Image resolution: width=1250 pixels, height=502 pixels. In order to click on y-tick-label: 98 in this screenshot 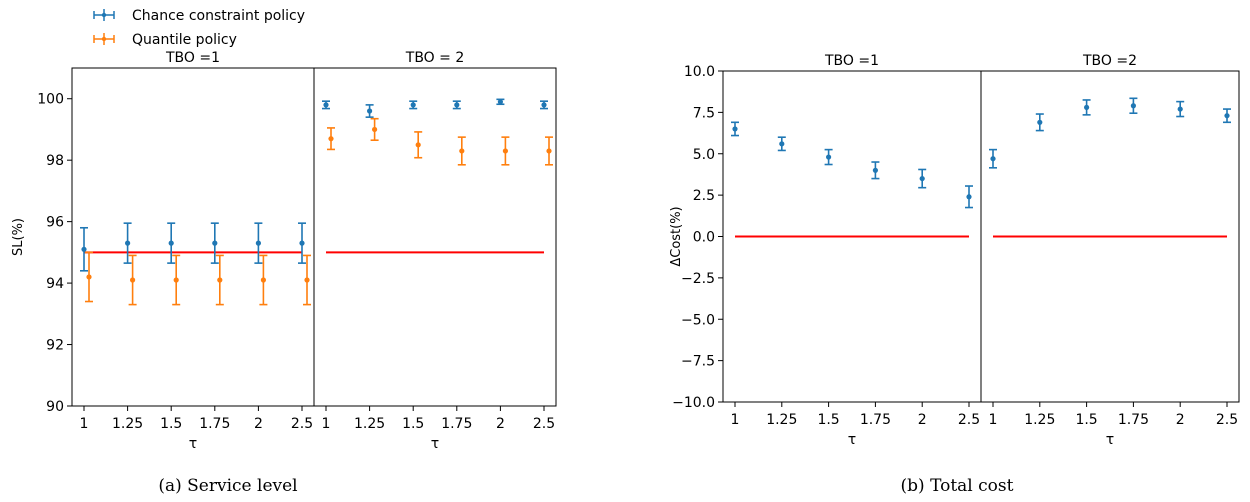, I will do `click(55, 161)`.